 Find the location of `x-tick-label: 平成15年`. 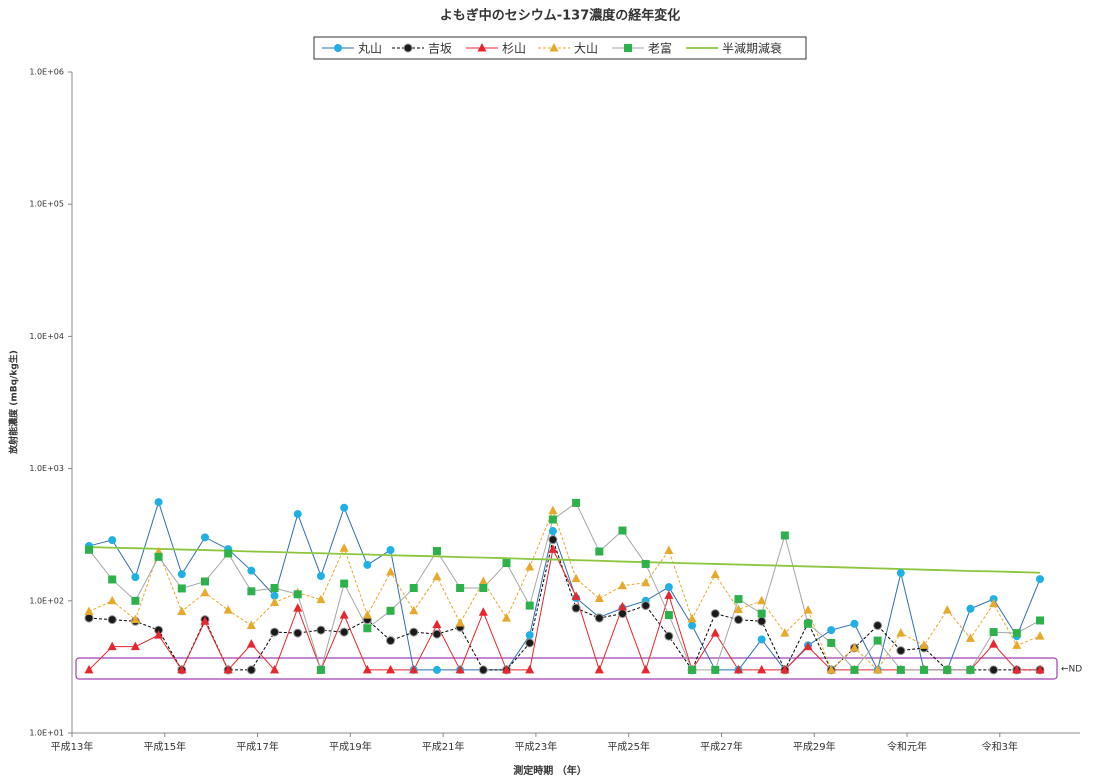

x-tick-label: 平成15年 is located at coordinates (164, 746).